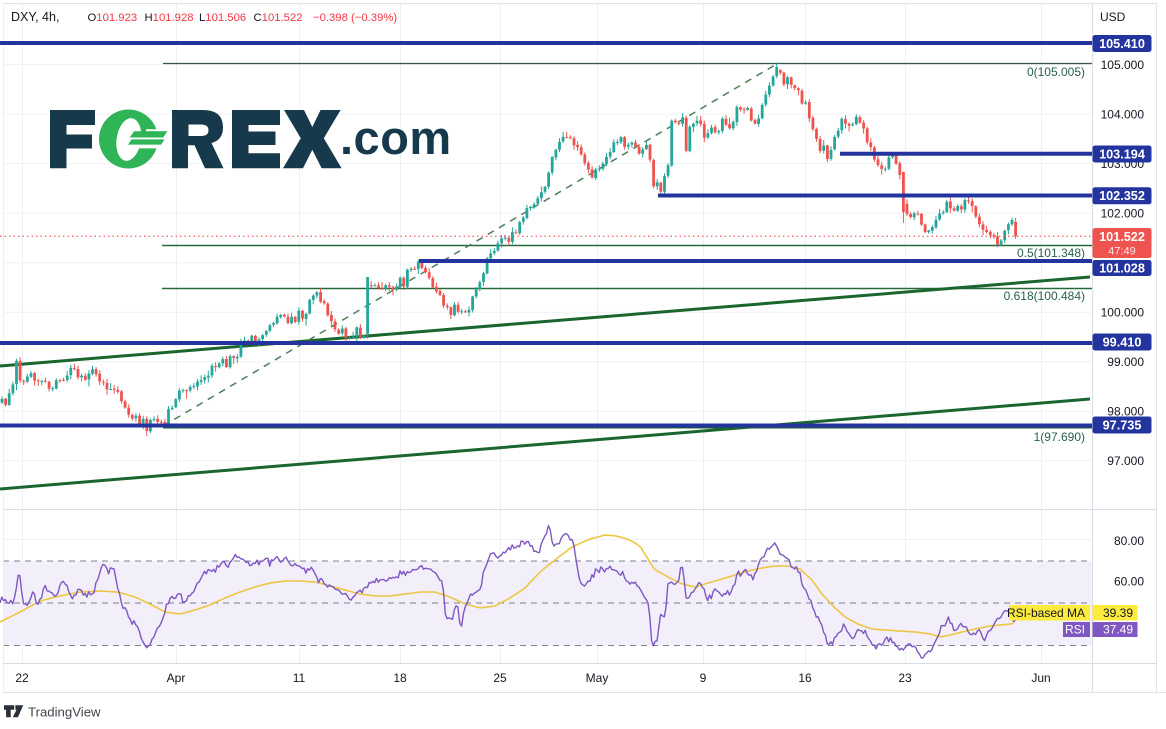 The width and height of the screenshot is (1166, 729). I want to click on svg-text: 23, so click(905, 678).